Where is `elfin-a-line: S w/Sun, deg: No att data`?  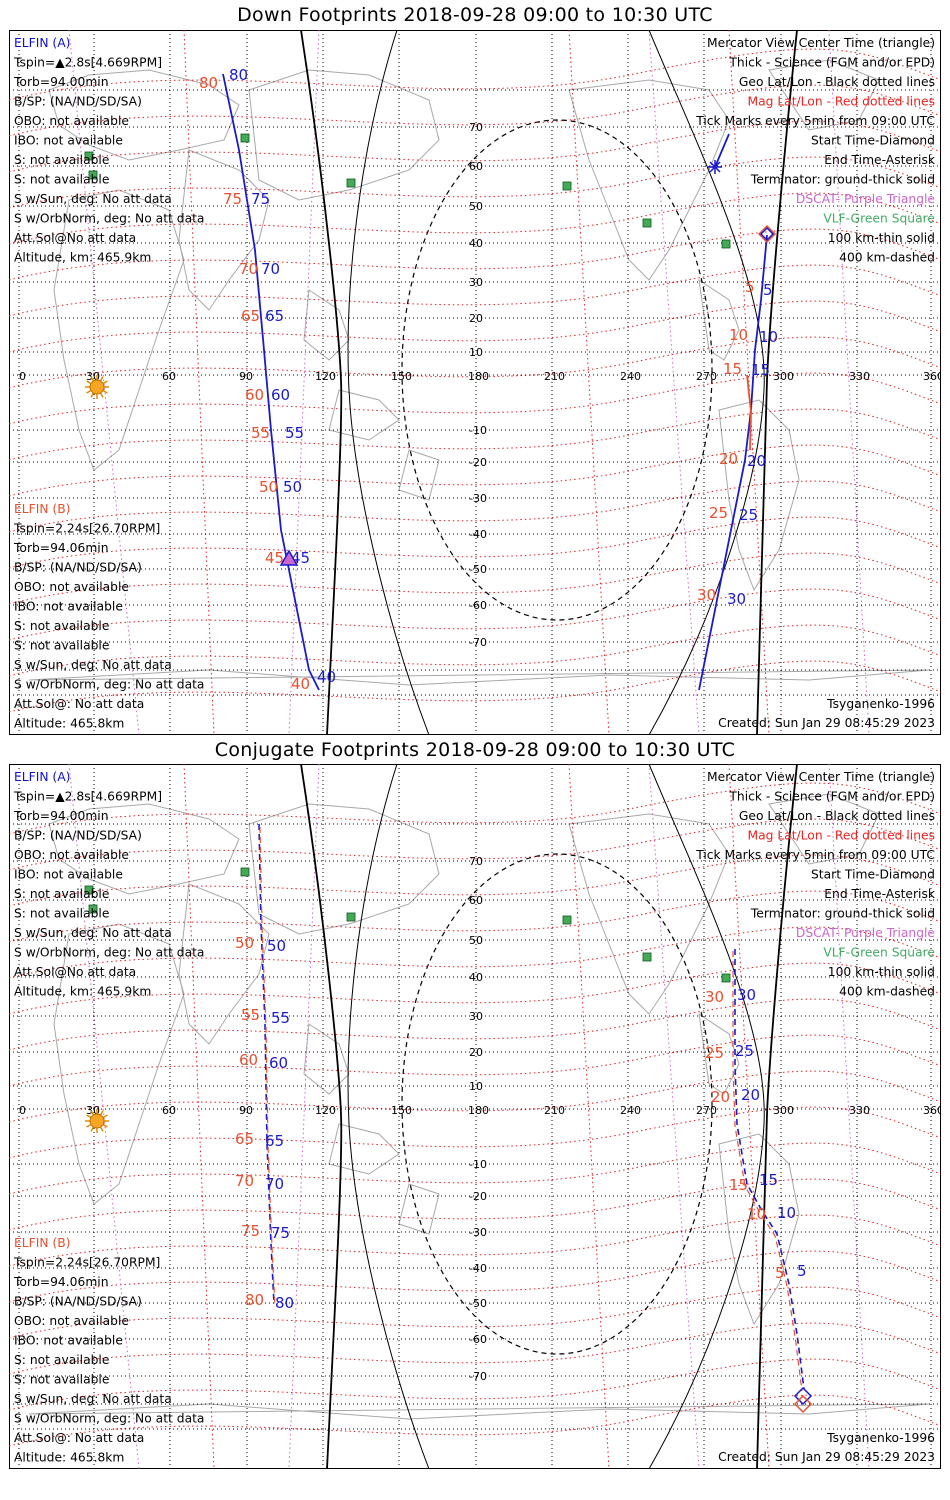
elfin-a-line: S w/Sun, deg: No att data is located at coordinates (93, 199).